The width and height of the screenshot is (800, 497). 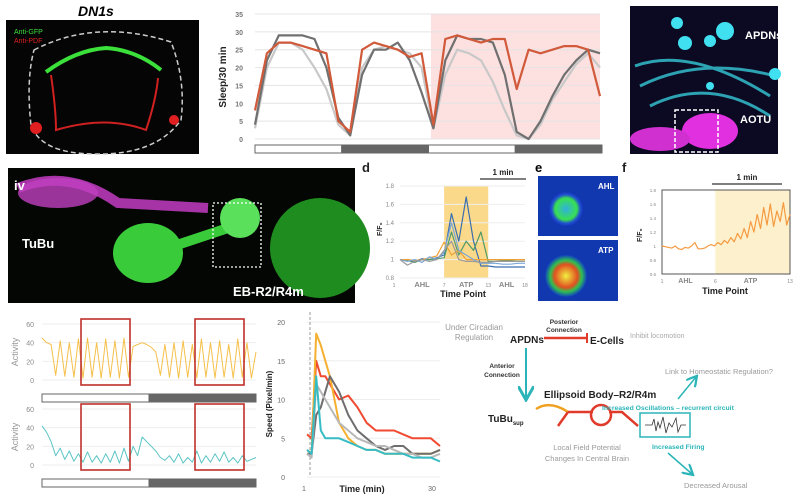 What do you see at coordinates (444, 286) in the screenshot?
I see `x-tick-label: 7` at bounding box center [444, 286].